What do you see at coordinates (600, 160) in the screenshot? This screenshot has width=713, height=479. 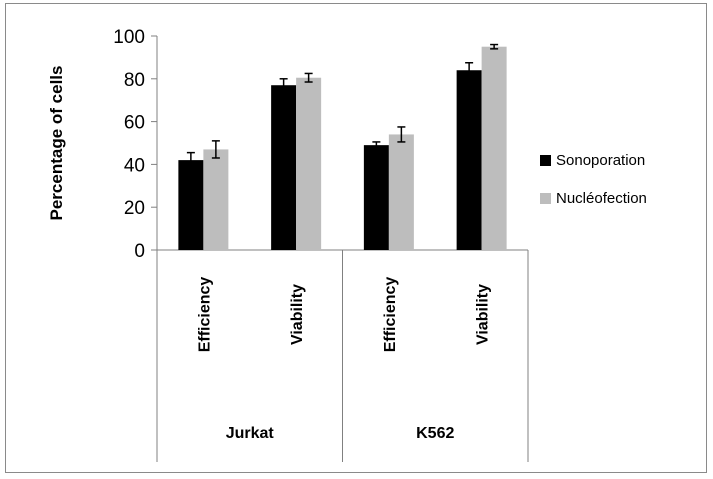 I see `legend-label: Sonoporation` at bounding box center [600, 160].